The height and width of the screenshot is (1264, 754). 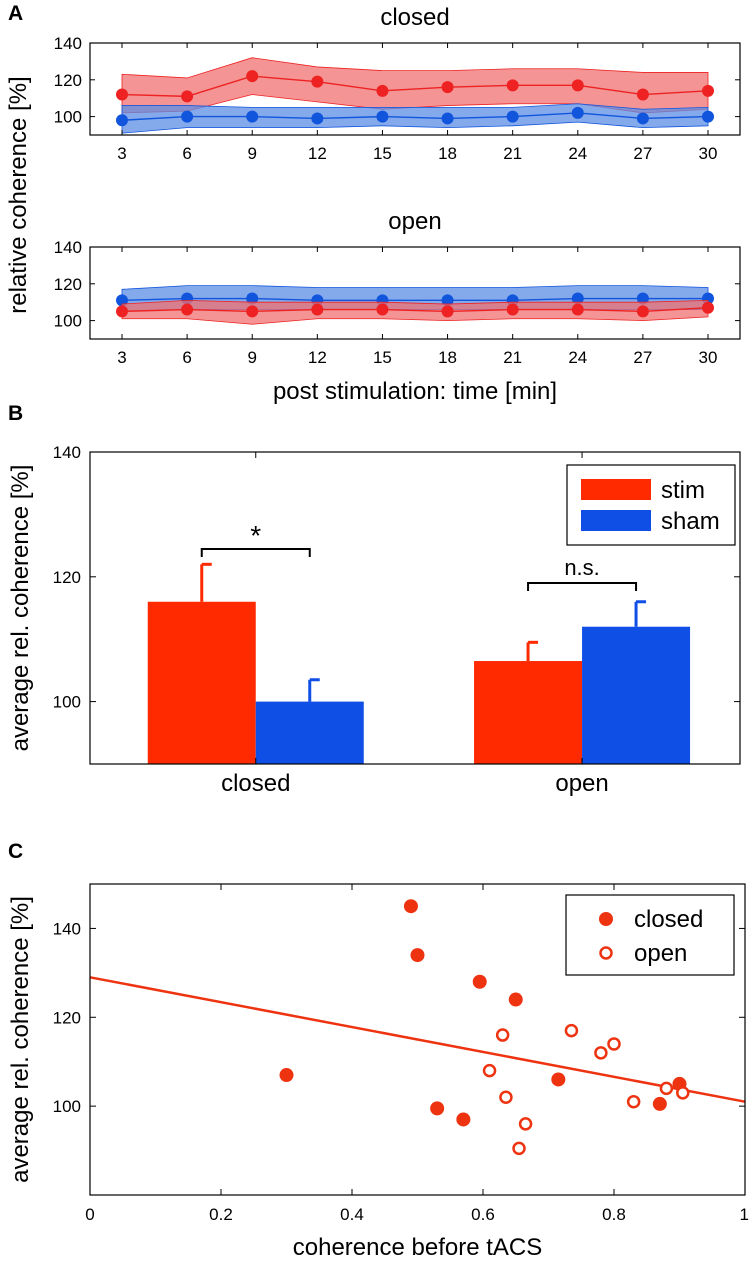 I want to click on panel-letter-b: B, so click(x=15, y=413).